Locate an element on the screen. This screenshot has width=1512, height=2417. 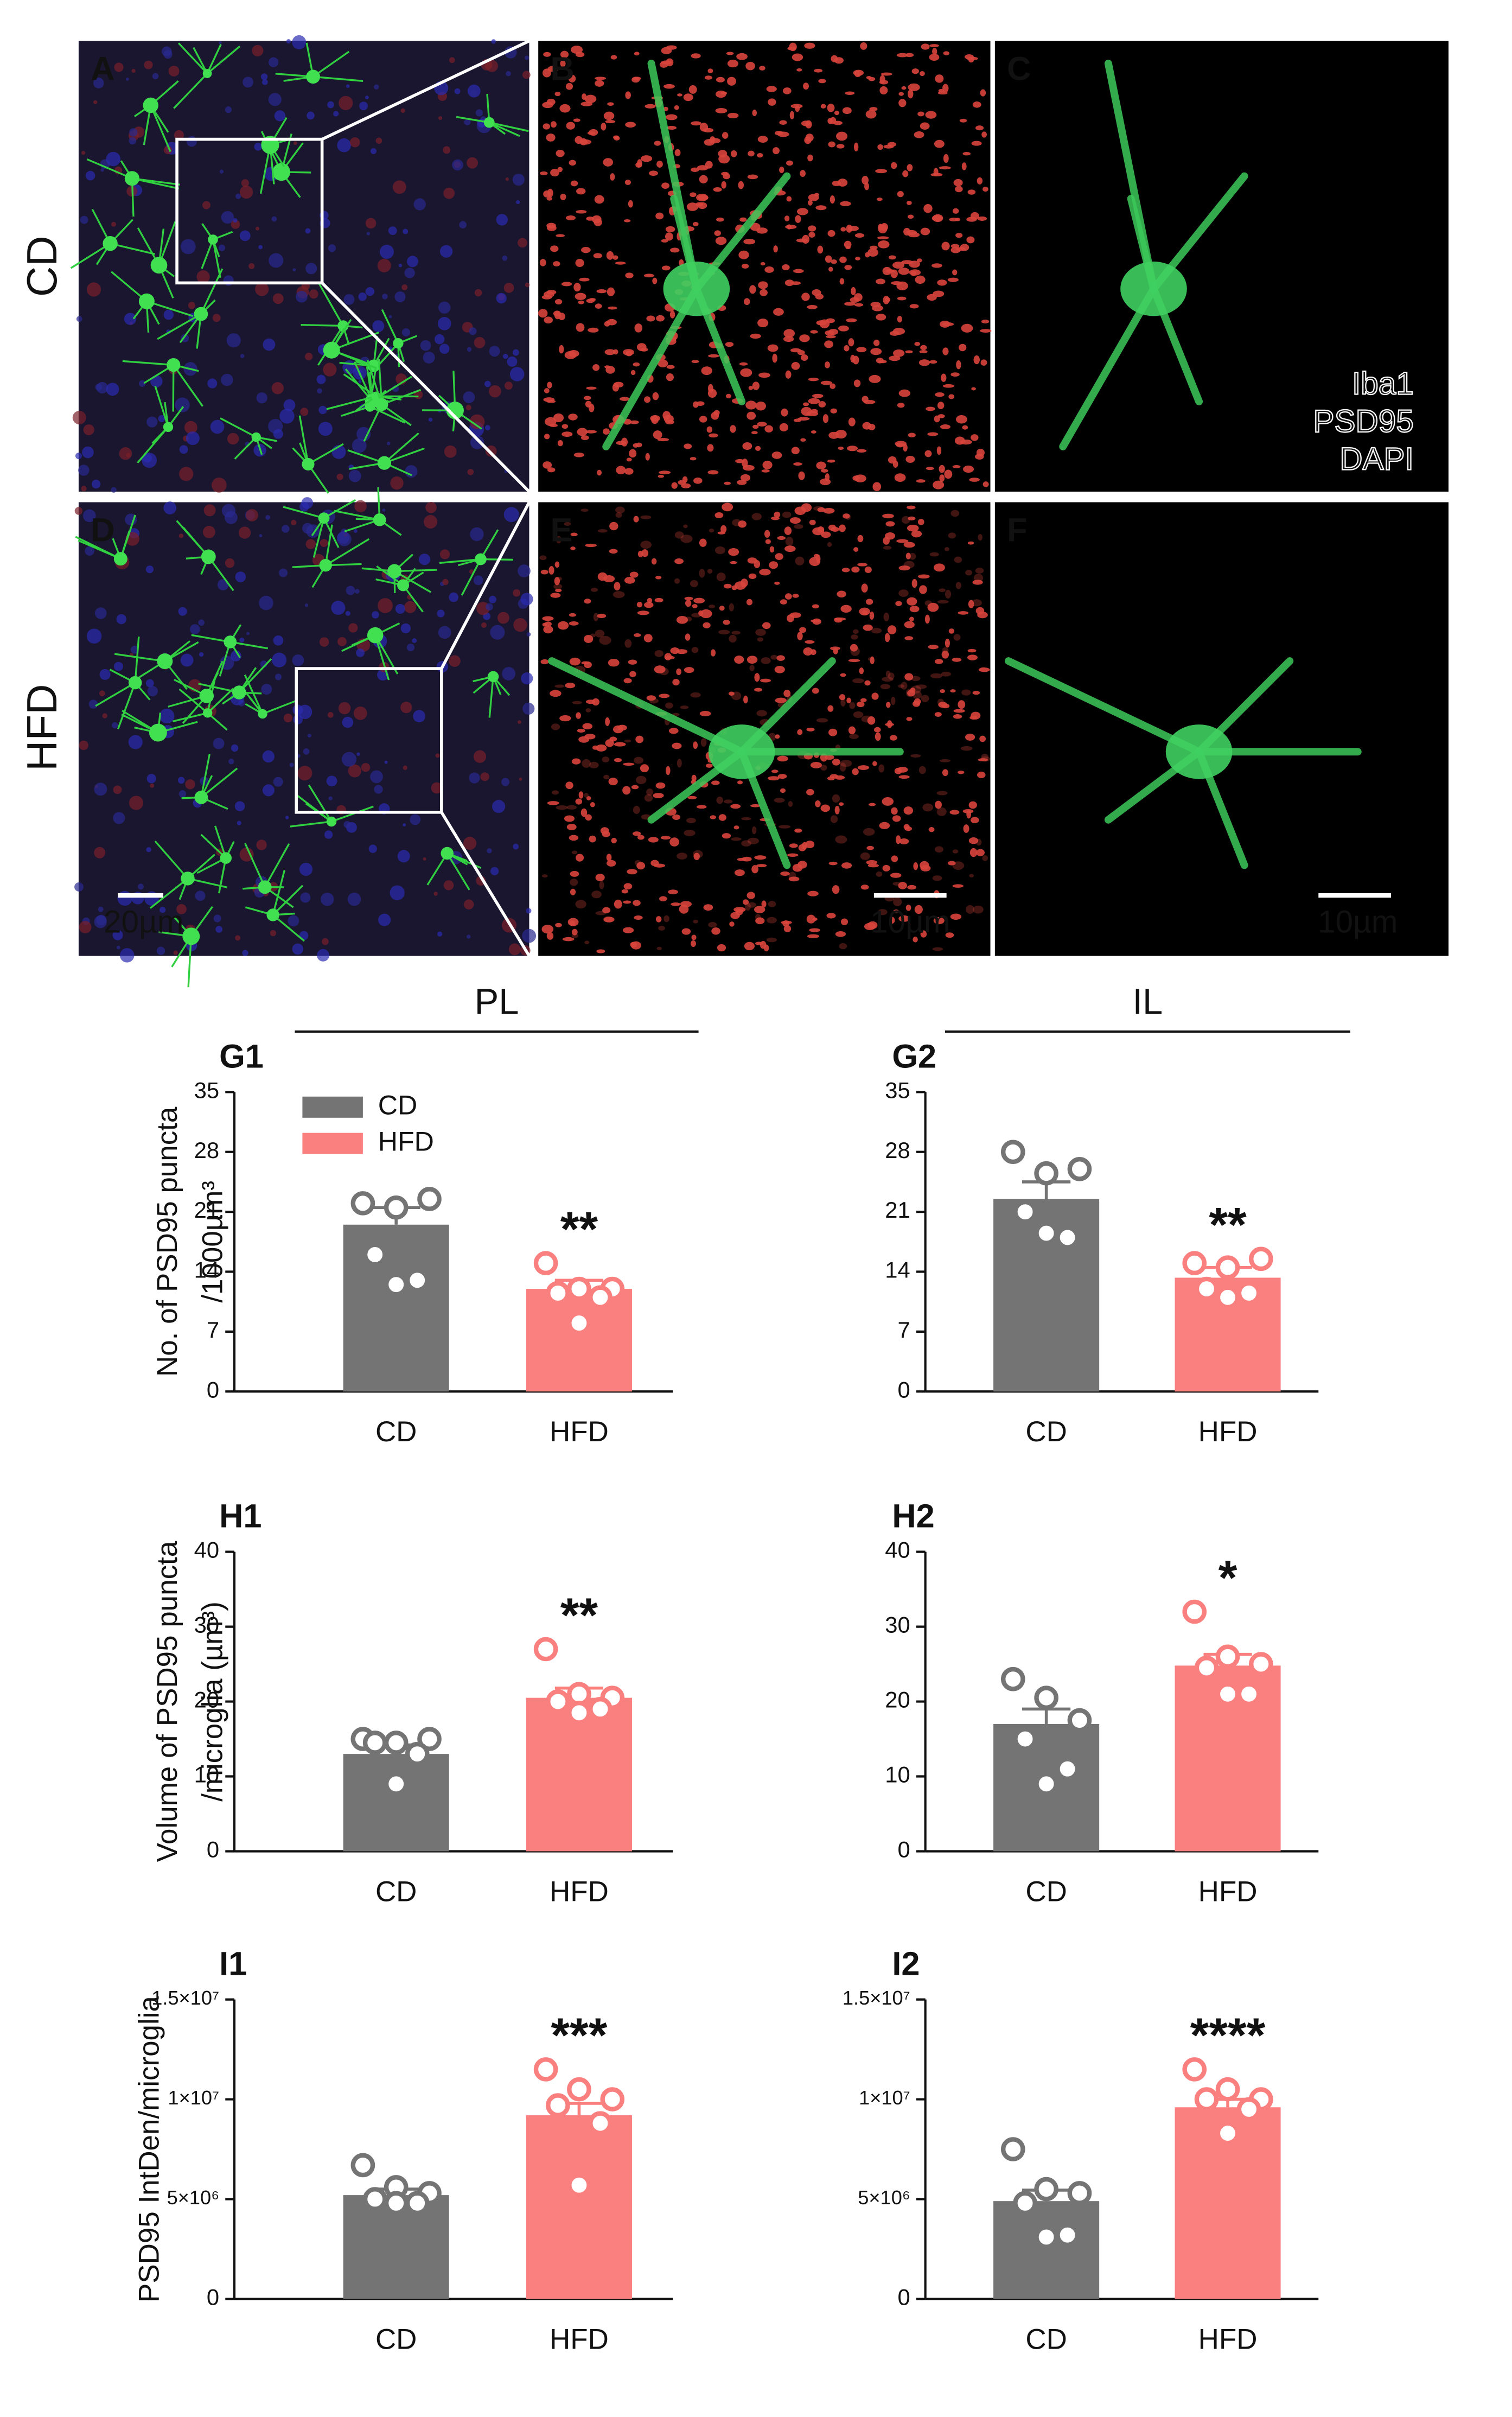
y-tick-label: 0 is located at coordinates (904, 2297).